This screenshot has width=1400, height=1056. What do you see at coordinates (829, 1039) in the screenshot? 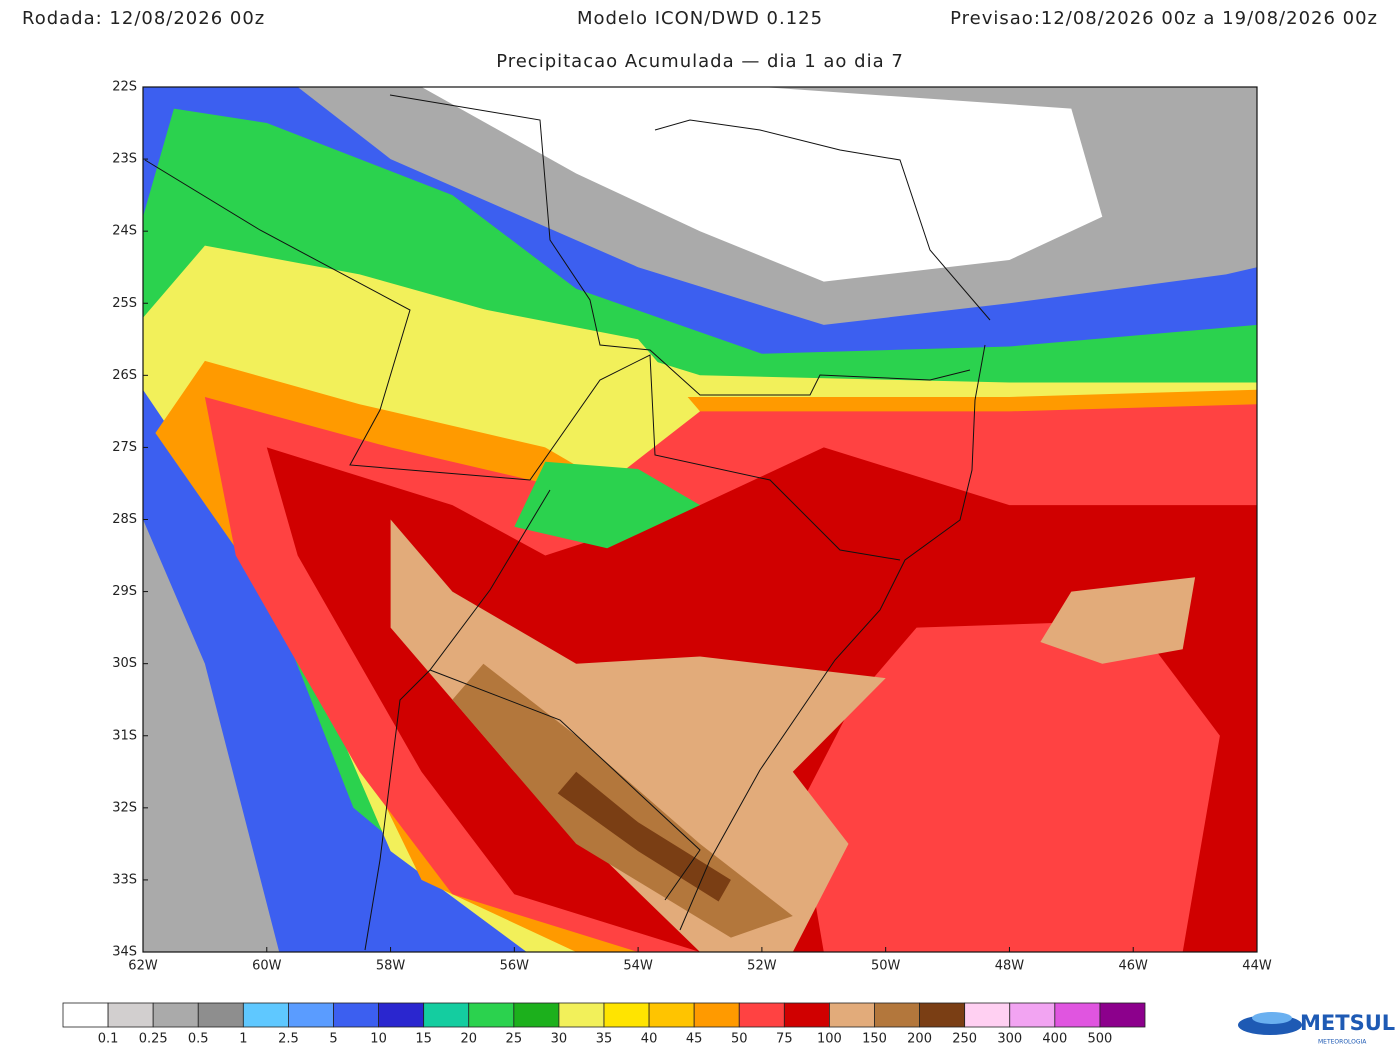
I see `legend-label: 100` at bounding box center [829, 1039].